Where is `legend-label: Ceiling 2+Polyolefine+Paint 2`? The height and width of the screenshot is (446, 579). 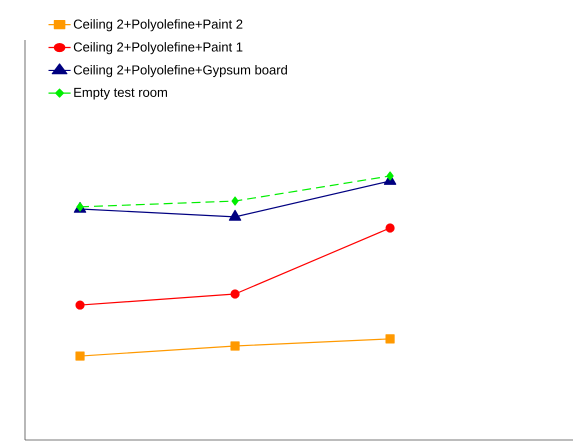
legend-label: Ceiling 2+Polyolefine+Paint 2 is located at coordinates (158, 25).